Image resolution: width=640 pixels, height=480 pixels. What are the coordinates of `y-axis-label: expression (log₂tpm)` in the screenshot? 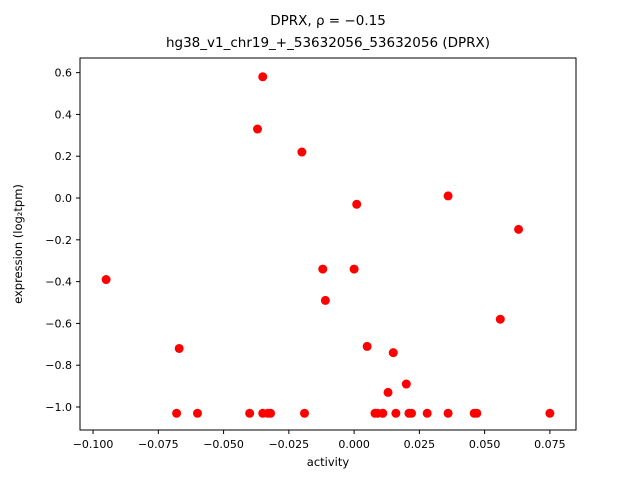 It's located at (18, 244).